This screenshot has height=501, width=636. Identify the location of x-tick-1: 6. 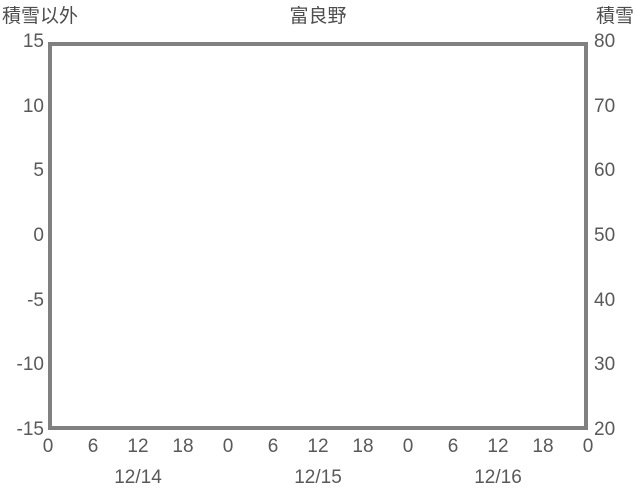
(93, 446).